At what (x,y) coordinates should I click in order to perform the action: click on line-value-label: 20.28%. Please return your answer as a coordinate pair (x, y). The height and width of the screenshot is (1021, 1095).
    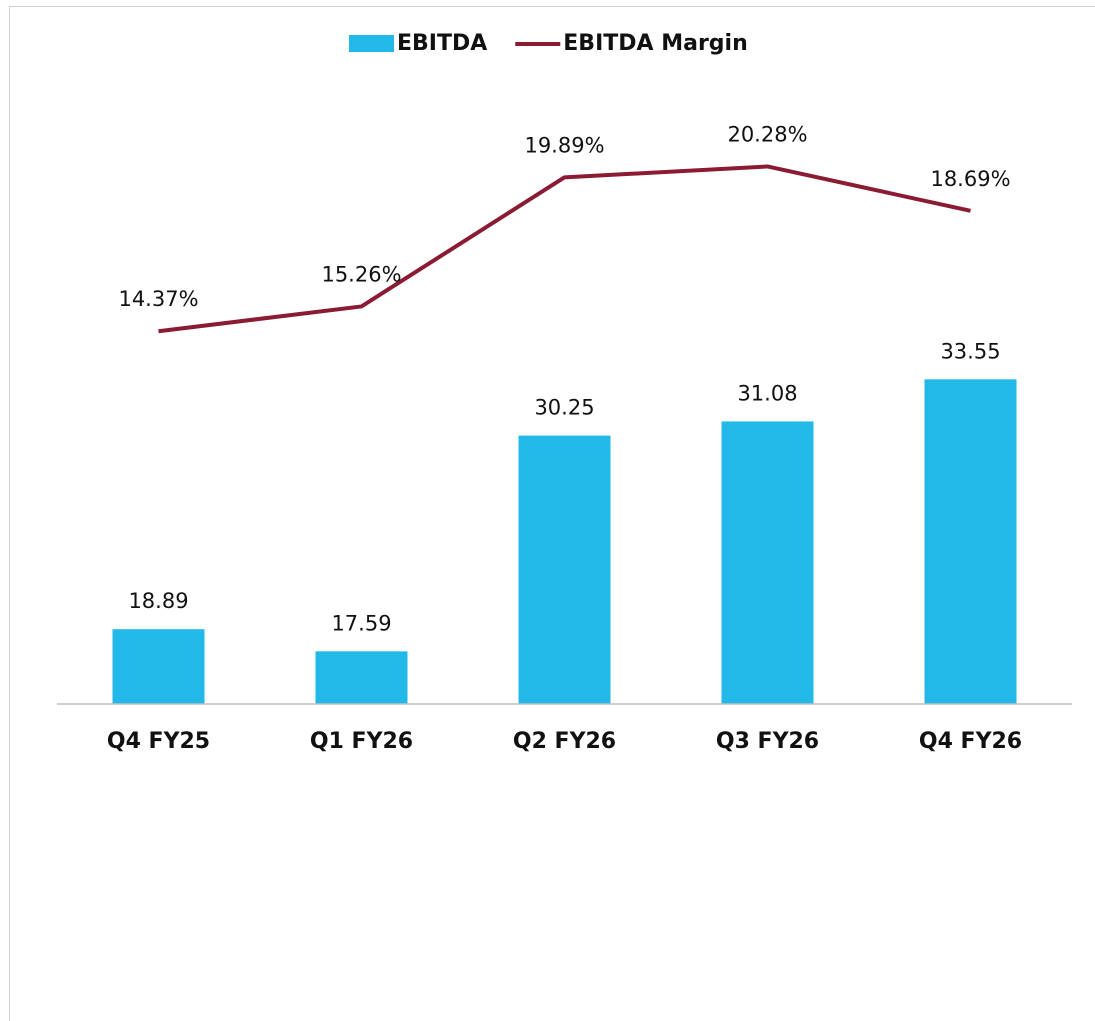
    Looking at the image, I should click on (767, 134).